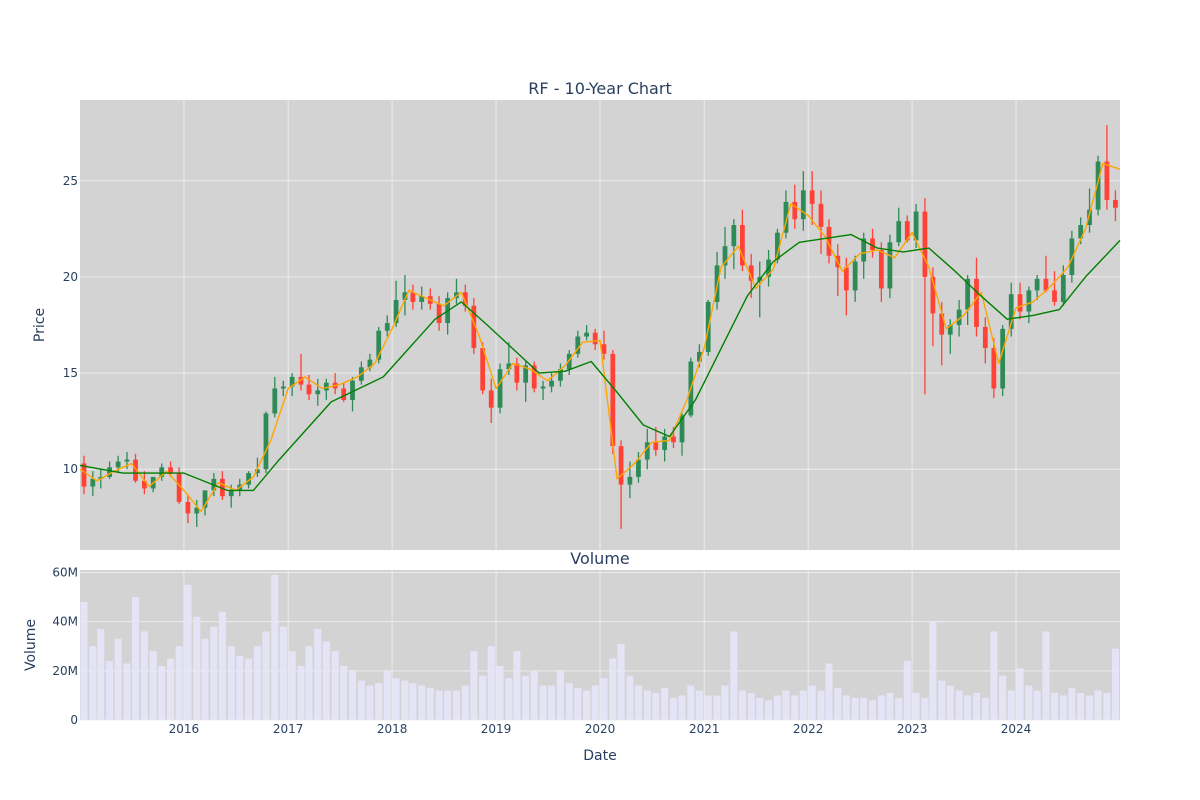 This screenshot has width=1200, height=800. Describe the element at coordinates (599, 88) in the screenshot. I see `price-chart-title: RF - 10-Year Chart` at that location.